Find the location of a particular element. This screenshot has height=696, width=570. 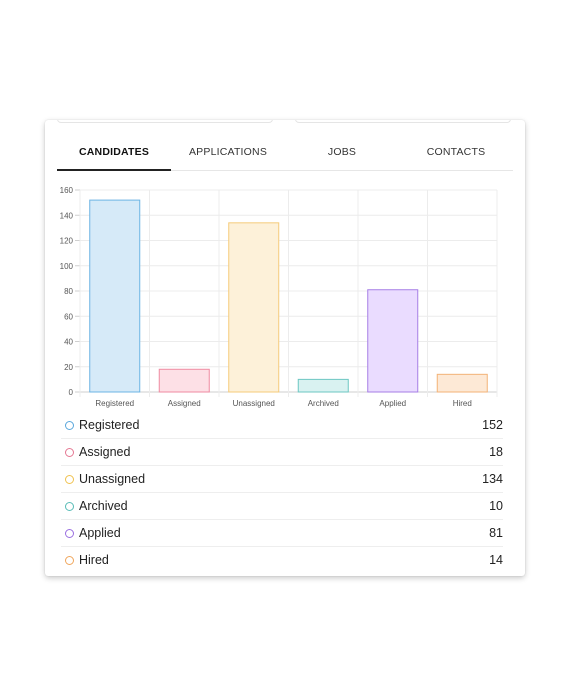

legend-label: Unassigned is located at coordinates (112, 479).